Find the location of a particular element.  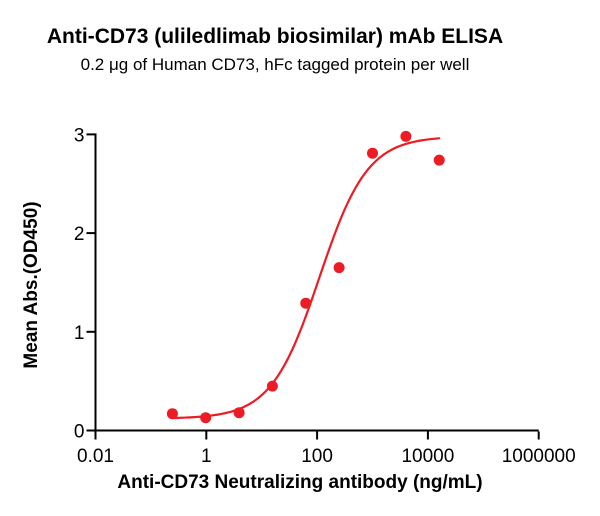

x-tick-label: 10000 is located at coordinates (427, 456).